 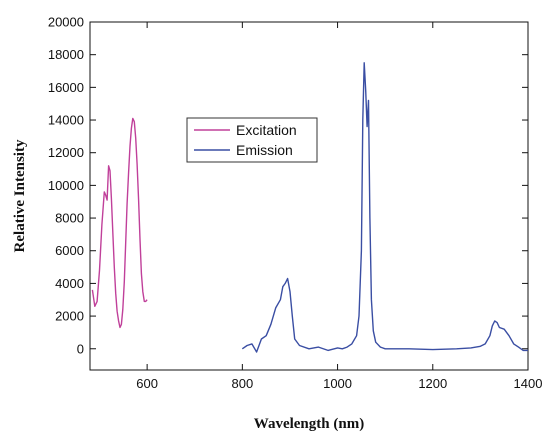 I want to click on legend: Excitation Emission, so click(x=252, y=140).